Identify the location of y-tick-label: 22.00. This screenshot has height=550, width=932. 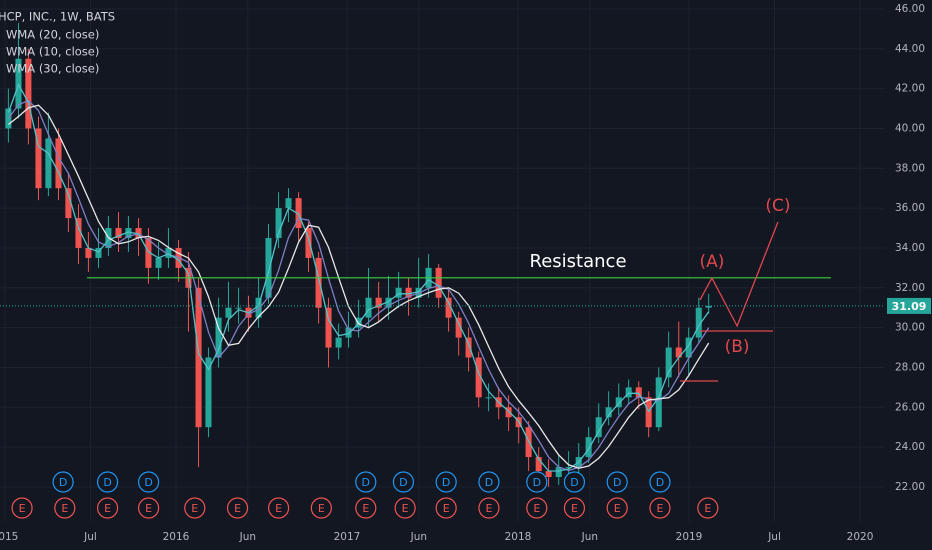
(910, 487).